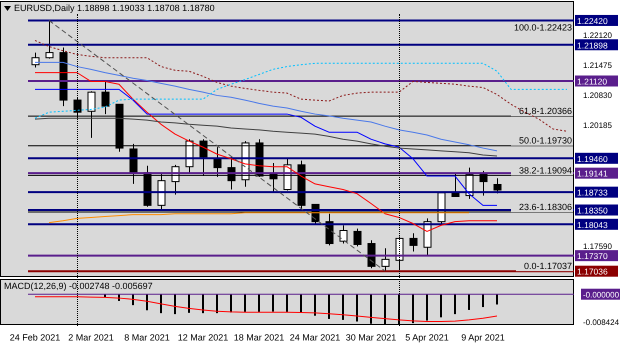 Image resolution: width=620 pixels, height=344 pixels. What do you see at coordinates (543, 27) in the screenshot?
I see `annotation: 100.0-1.22423` at bounding box center [543, 27].